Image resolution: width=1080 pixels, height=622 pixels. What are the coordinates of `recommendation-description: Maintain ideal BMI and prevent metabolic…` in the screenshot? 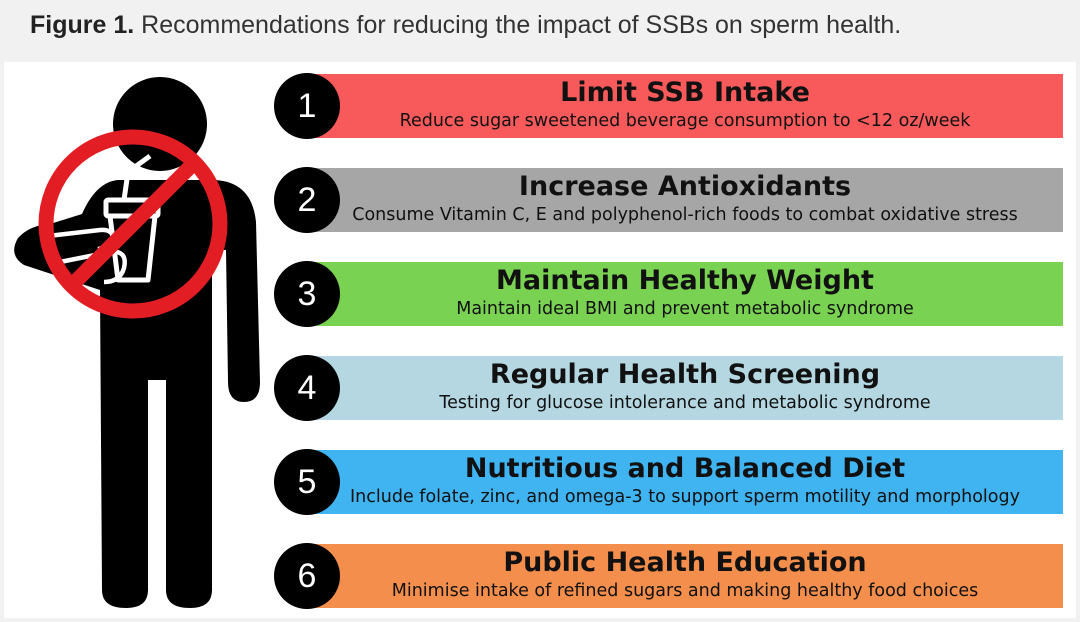 It's located at (685, 309).